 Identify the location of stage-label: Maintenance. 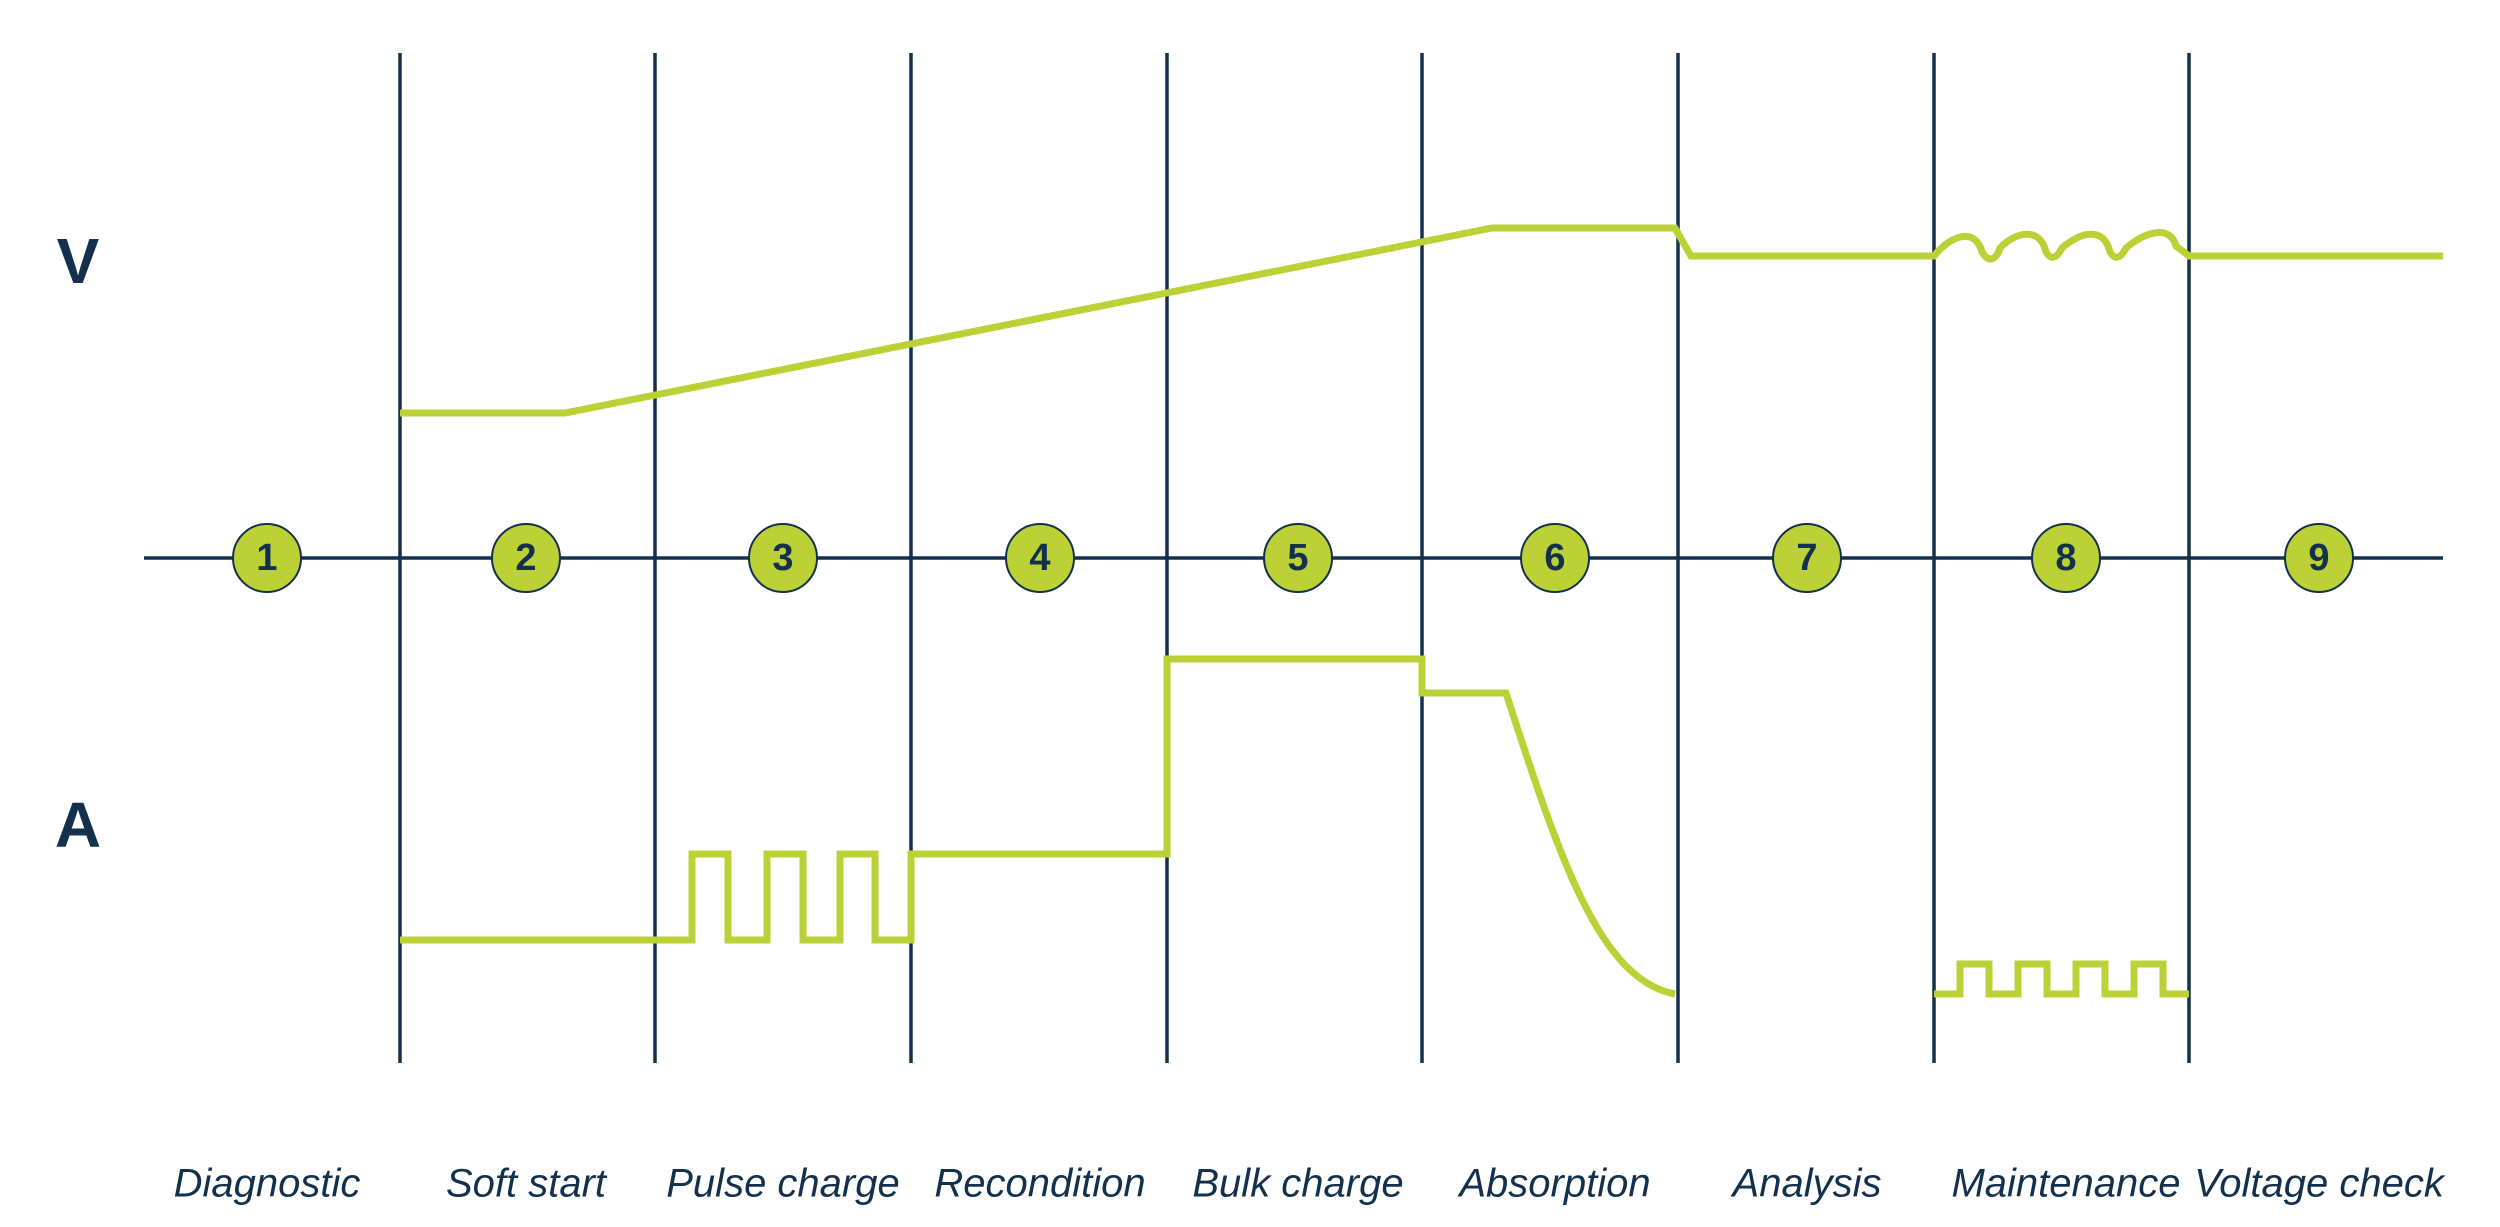
(2065, 1184).